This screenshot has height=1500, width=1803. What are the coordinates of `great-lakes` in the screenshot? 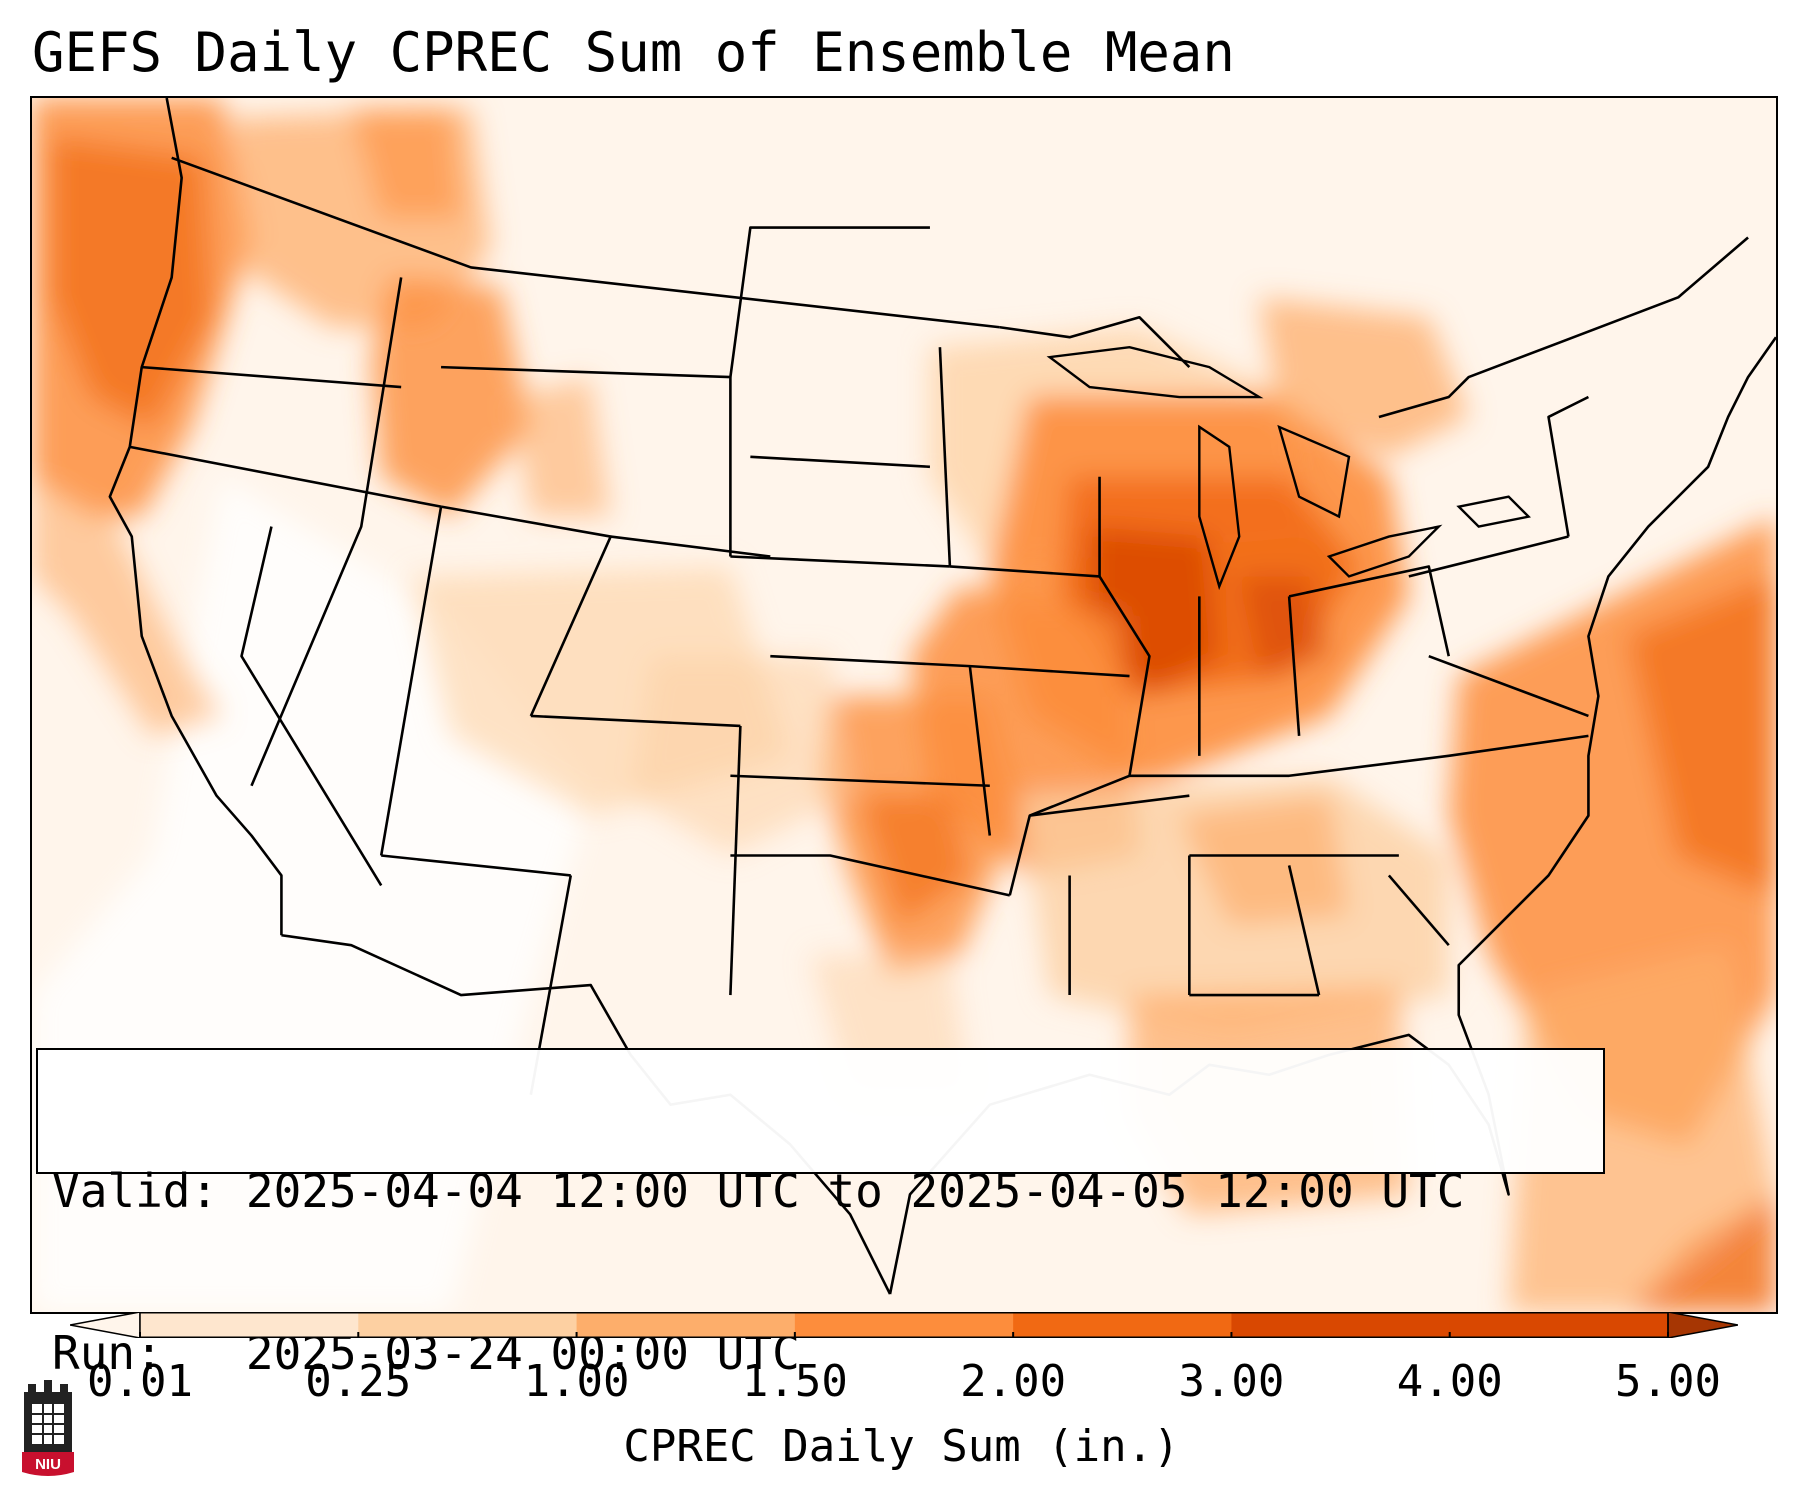 It's located at (1288, 468).